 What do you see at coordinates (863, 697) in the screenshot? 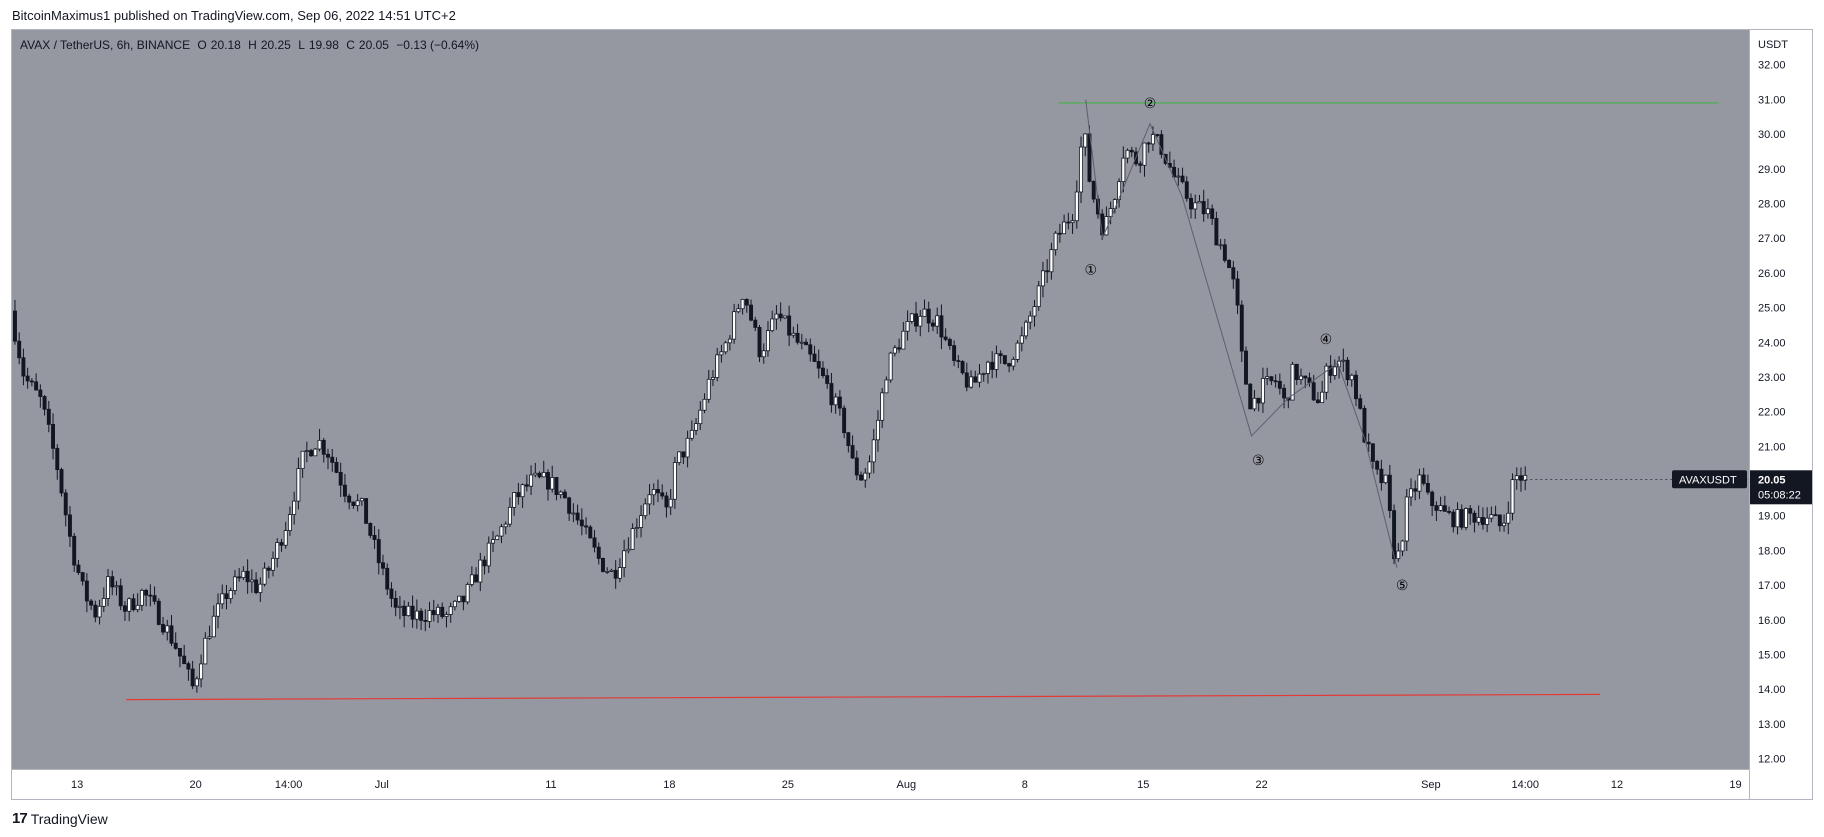
I see `support-line` at bounding box center [863, 697].